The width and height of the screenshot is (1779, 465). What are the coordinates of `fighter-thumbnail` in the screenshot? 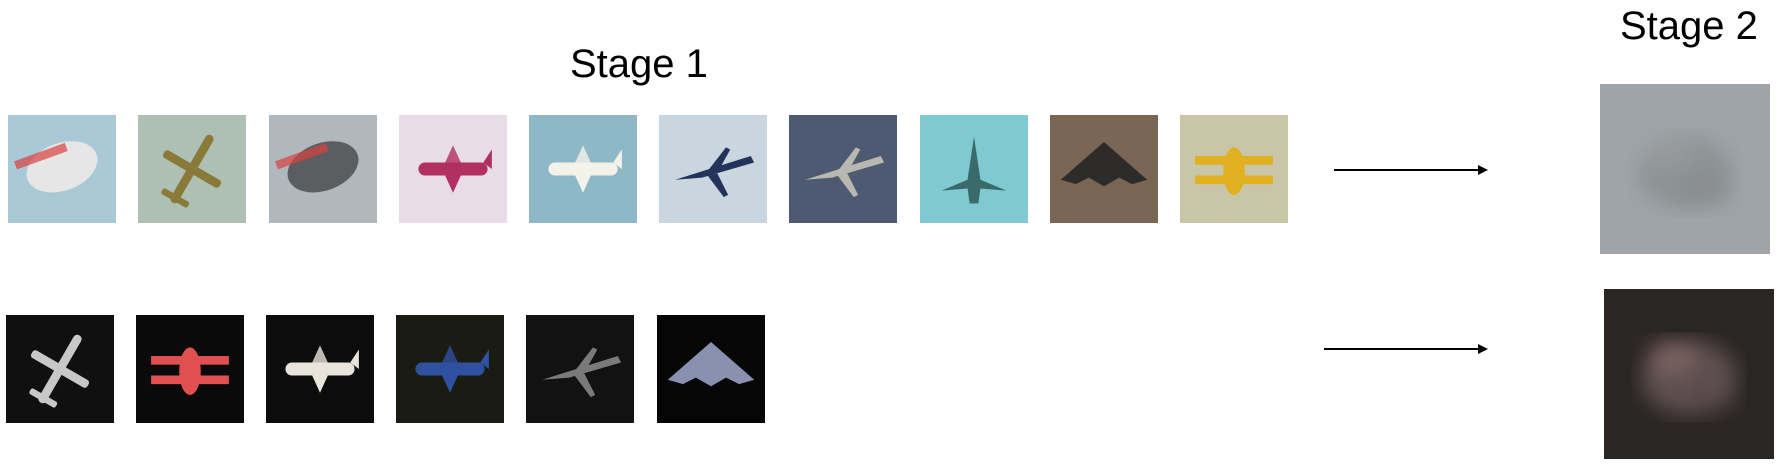 It's located at (974, 169).